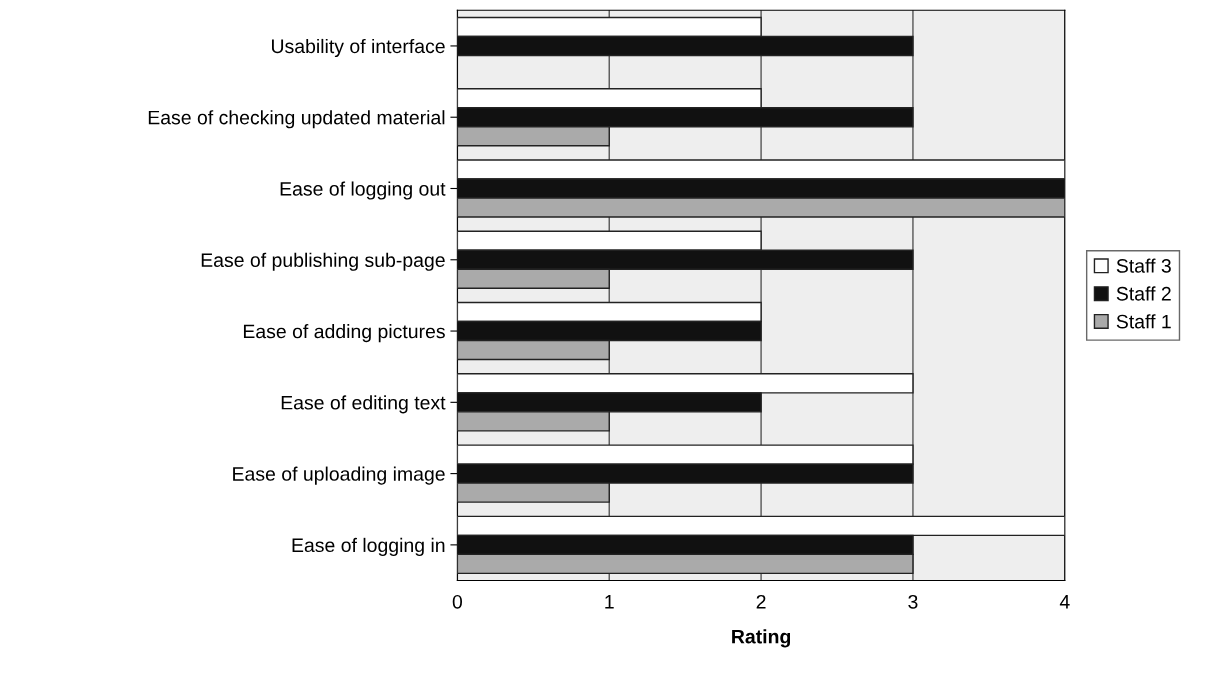 The height and width of the screenshot is (687, 1210). Describe the element at coordinates (323, 261) in the screenshot. I see `y-tick-label: Ease of publishing sub-page` at that location.